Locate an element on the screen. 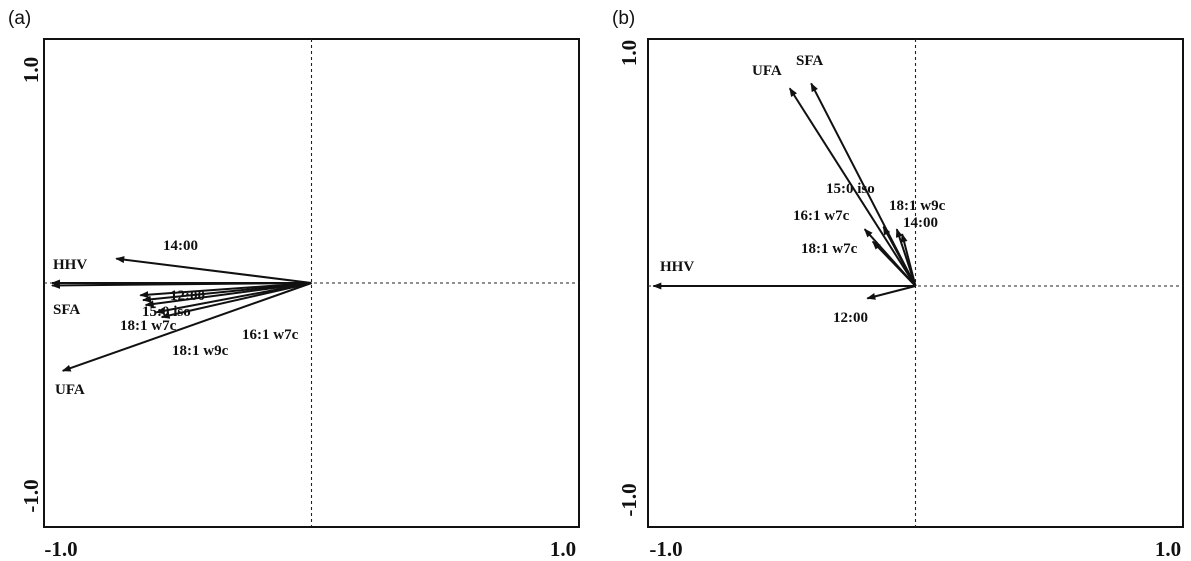  vector-sfa is located at coordinates (181, 285).